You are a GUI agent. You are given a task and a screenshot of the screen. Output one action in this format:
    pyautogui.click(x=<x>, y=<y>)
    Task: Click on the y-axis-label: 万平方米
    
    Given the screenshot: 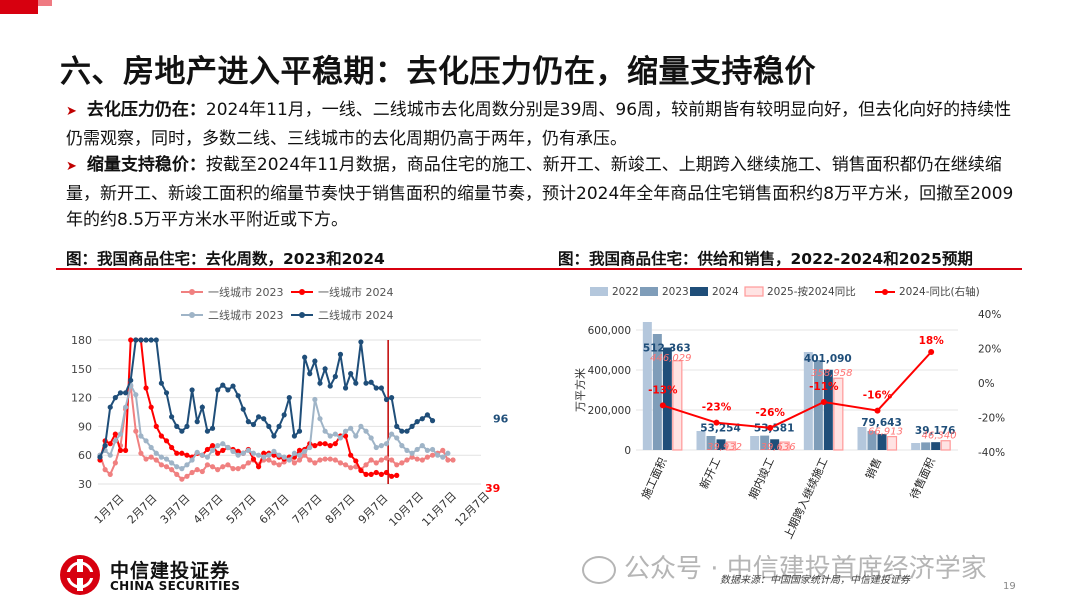 What is the action you would take?
    pyautogui.click(x=580, y=390)
    